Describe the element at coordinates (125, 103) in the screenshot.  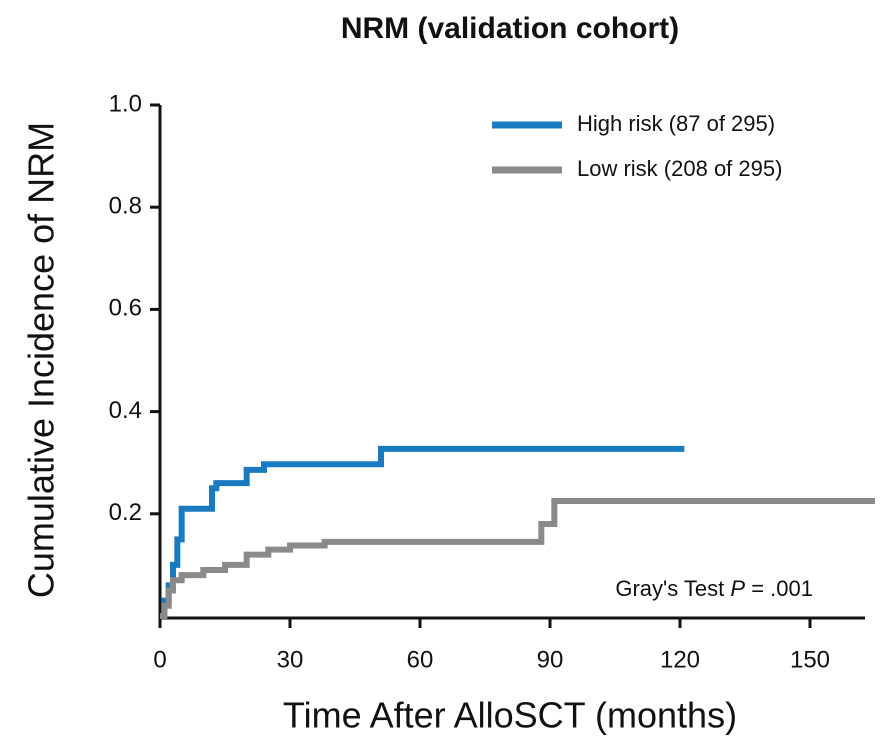
I see `y-tick-label: 1.0` at that location.